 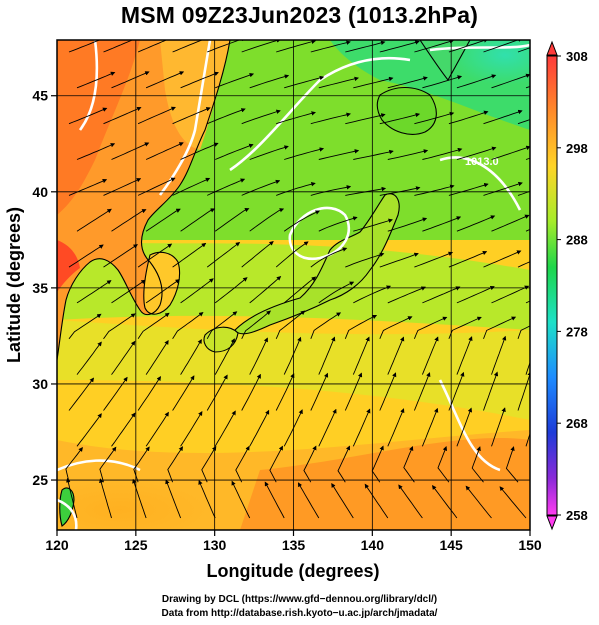 I want to click on y-tick-label: 30, so click(x=40, y=384).